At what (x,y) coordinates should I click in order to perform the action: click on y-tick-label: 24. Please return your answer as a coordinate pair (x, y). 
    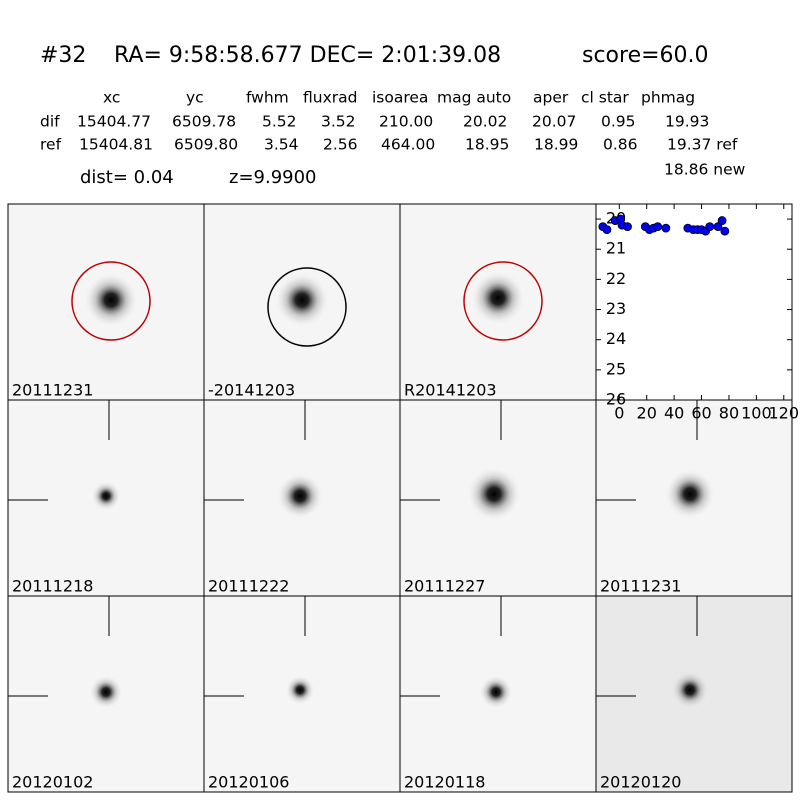
    Looking at the image, I should click on (616, 338).